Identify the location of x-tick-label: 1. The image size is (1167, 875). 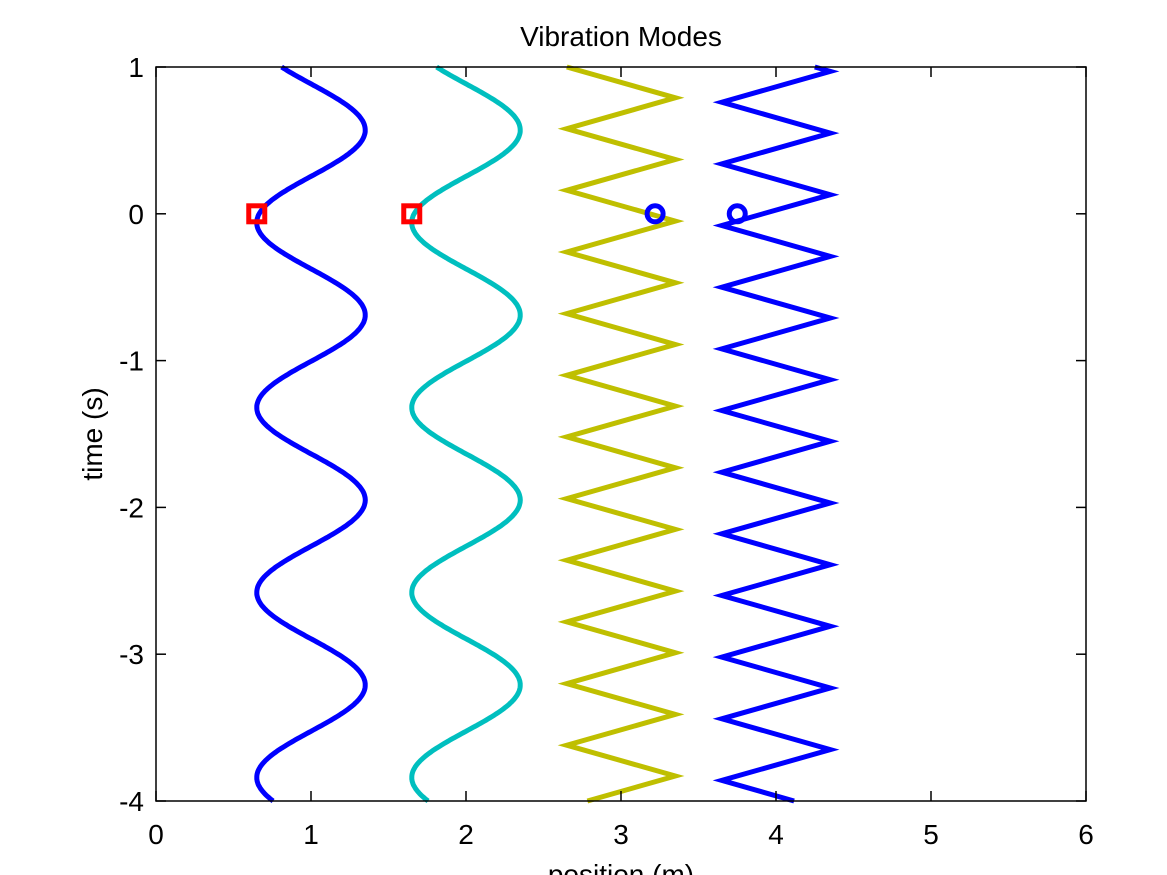
(311, 834).